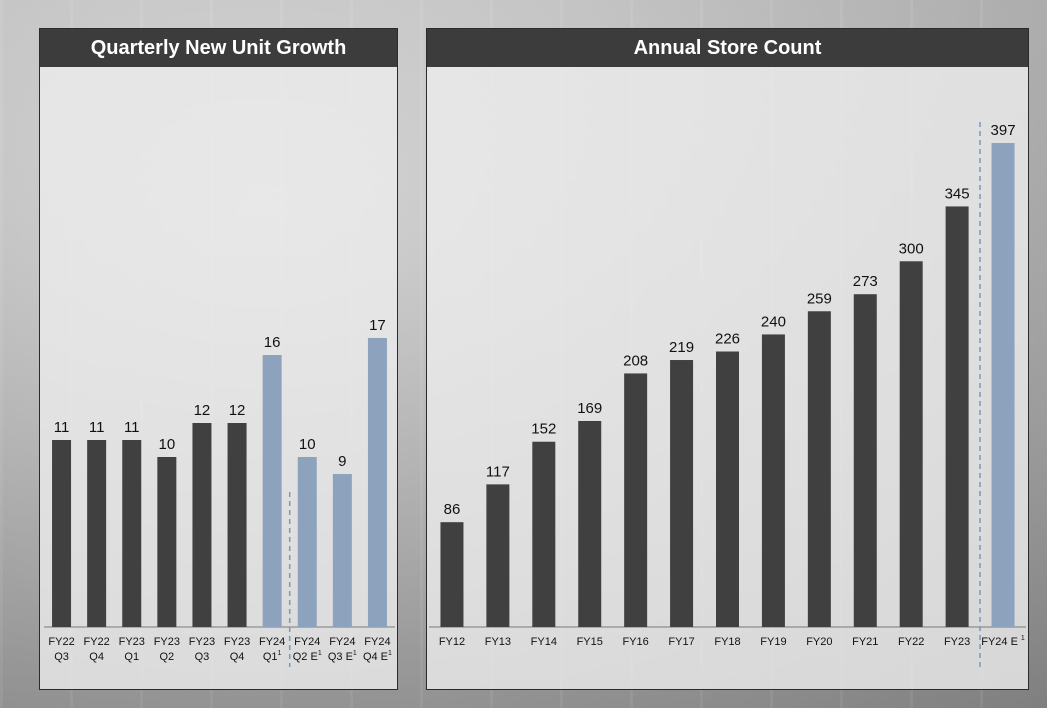 The image size is (1047, 708). Describe the element at coordinates (377, 656) in the screenshot. I see `x-tick-label-line2: Q4 E1` at that location.